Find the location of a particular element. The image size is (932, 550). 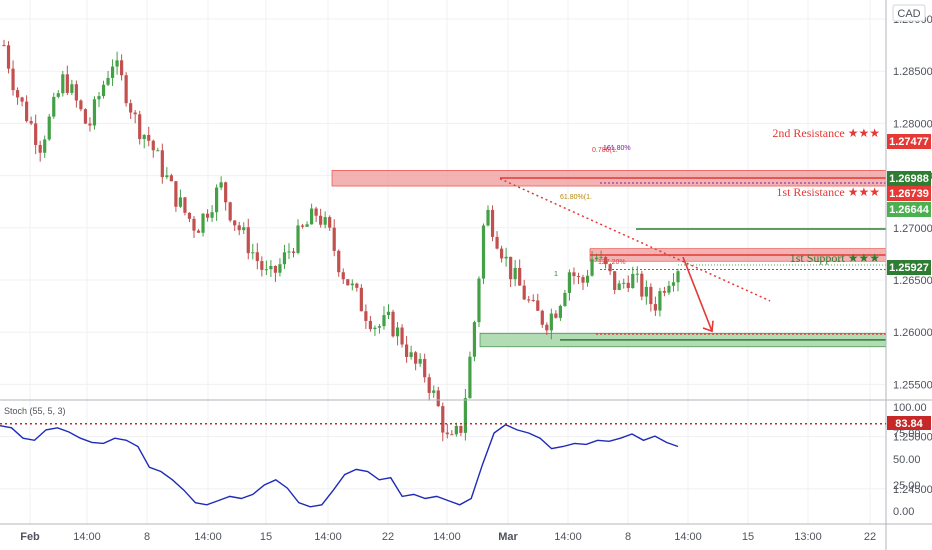

time-tick-label: Feb is located at coordinates (30, 537).